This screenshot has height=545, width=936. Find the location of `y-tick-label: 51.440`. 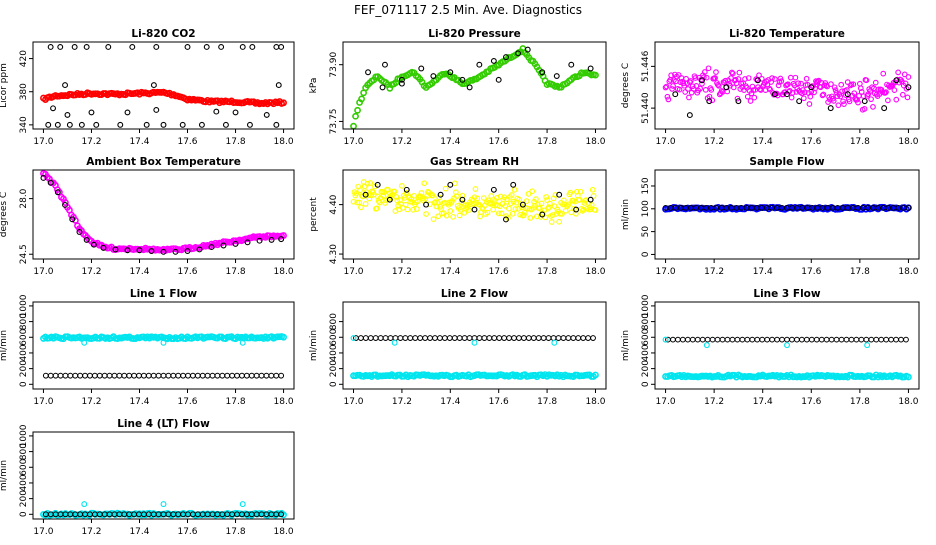

y-tick-label: 51.440 is located at coordinates (646, 108).